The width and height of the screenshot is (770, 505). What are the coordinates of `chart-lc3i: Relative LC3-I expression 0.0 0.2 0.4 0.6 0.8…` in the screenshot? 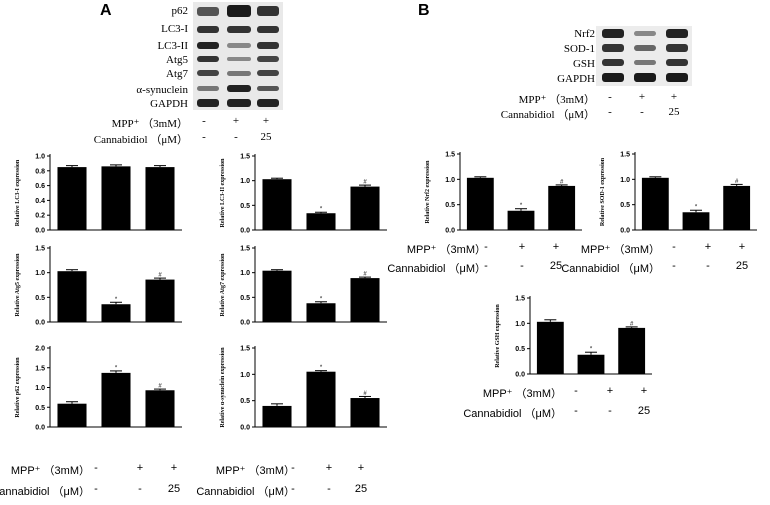 It's located at (98, 194).